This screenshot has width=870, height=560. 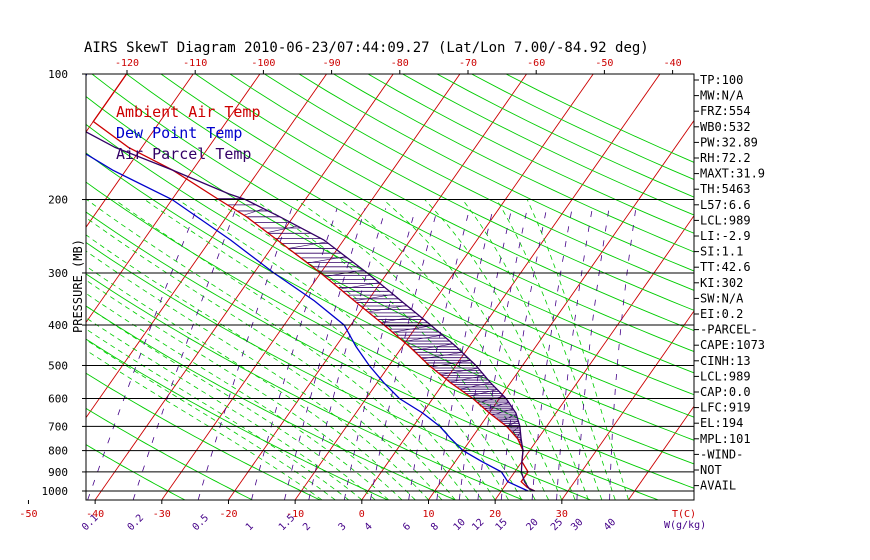 I want to click on stats-item: MPL:101, so click(x=725, y=439).